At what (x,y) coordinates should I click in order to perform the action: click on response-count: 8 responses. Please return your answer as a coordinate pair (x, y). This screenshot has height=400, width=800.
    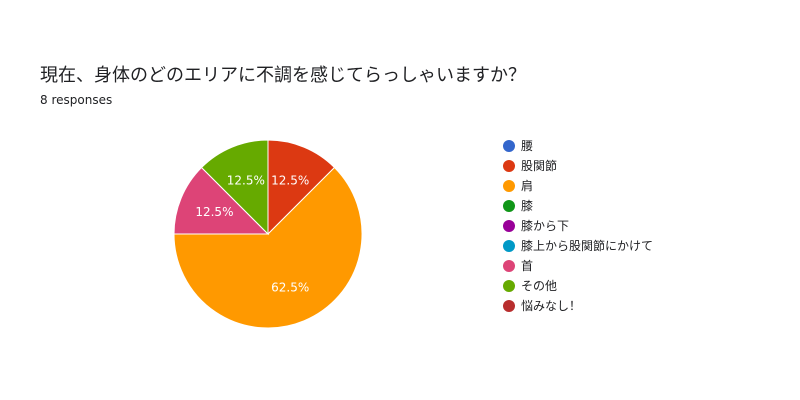
    Looking at the image, I should click on (76, 100).